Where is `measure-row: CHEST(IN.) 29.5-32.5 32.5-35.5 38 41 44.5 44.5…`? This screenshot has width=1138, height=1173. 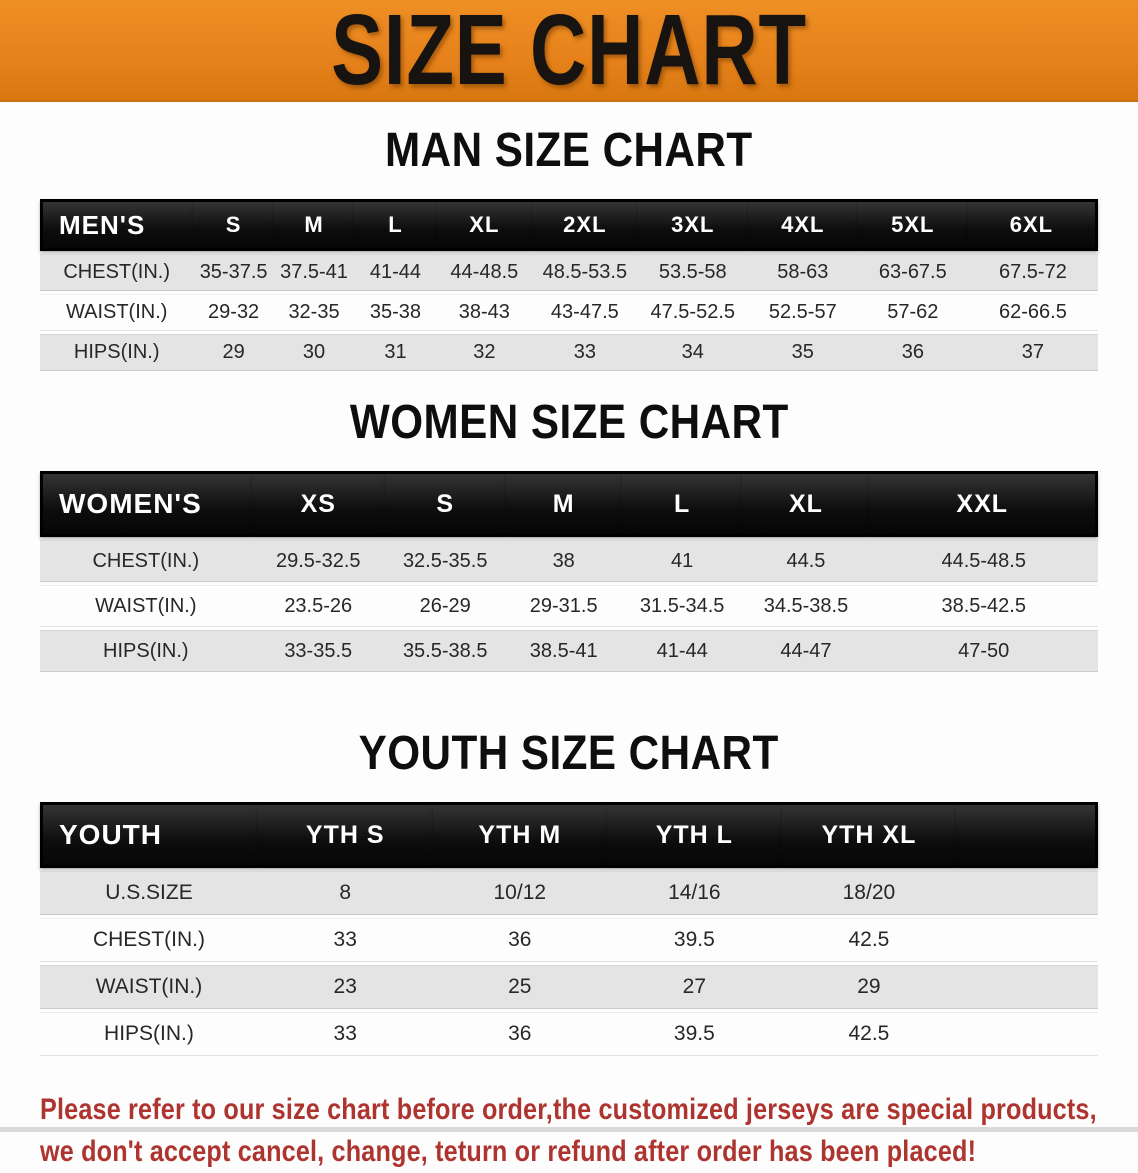 measure-row: CHEST(IN.) 29.5-32.5 32.5-35.5 38 41 44.5 44.5… is located at coordinates (569, 561).